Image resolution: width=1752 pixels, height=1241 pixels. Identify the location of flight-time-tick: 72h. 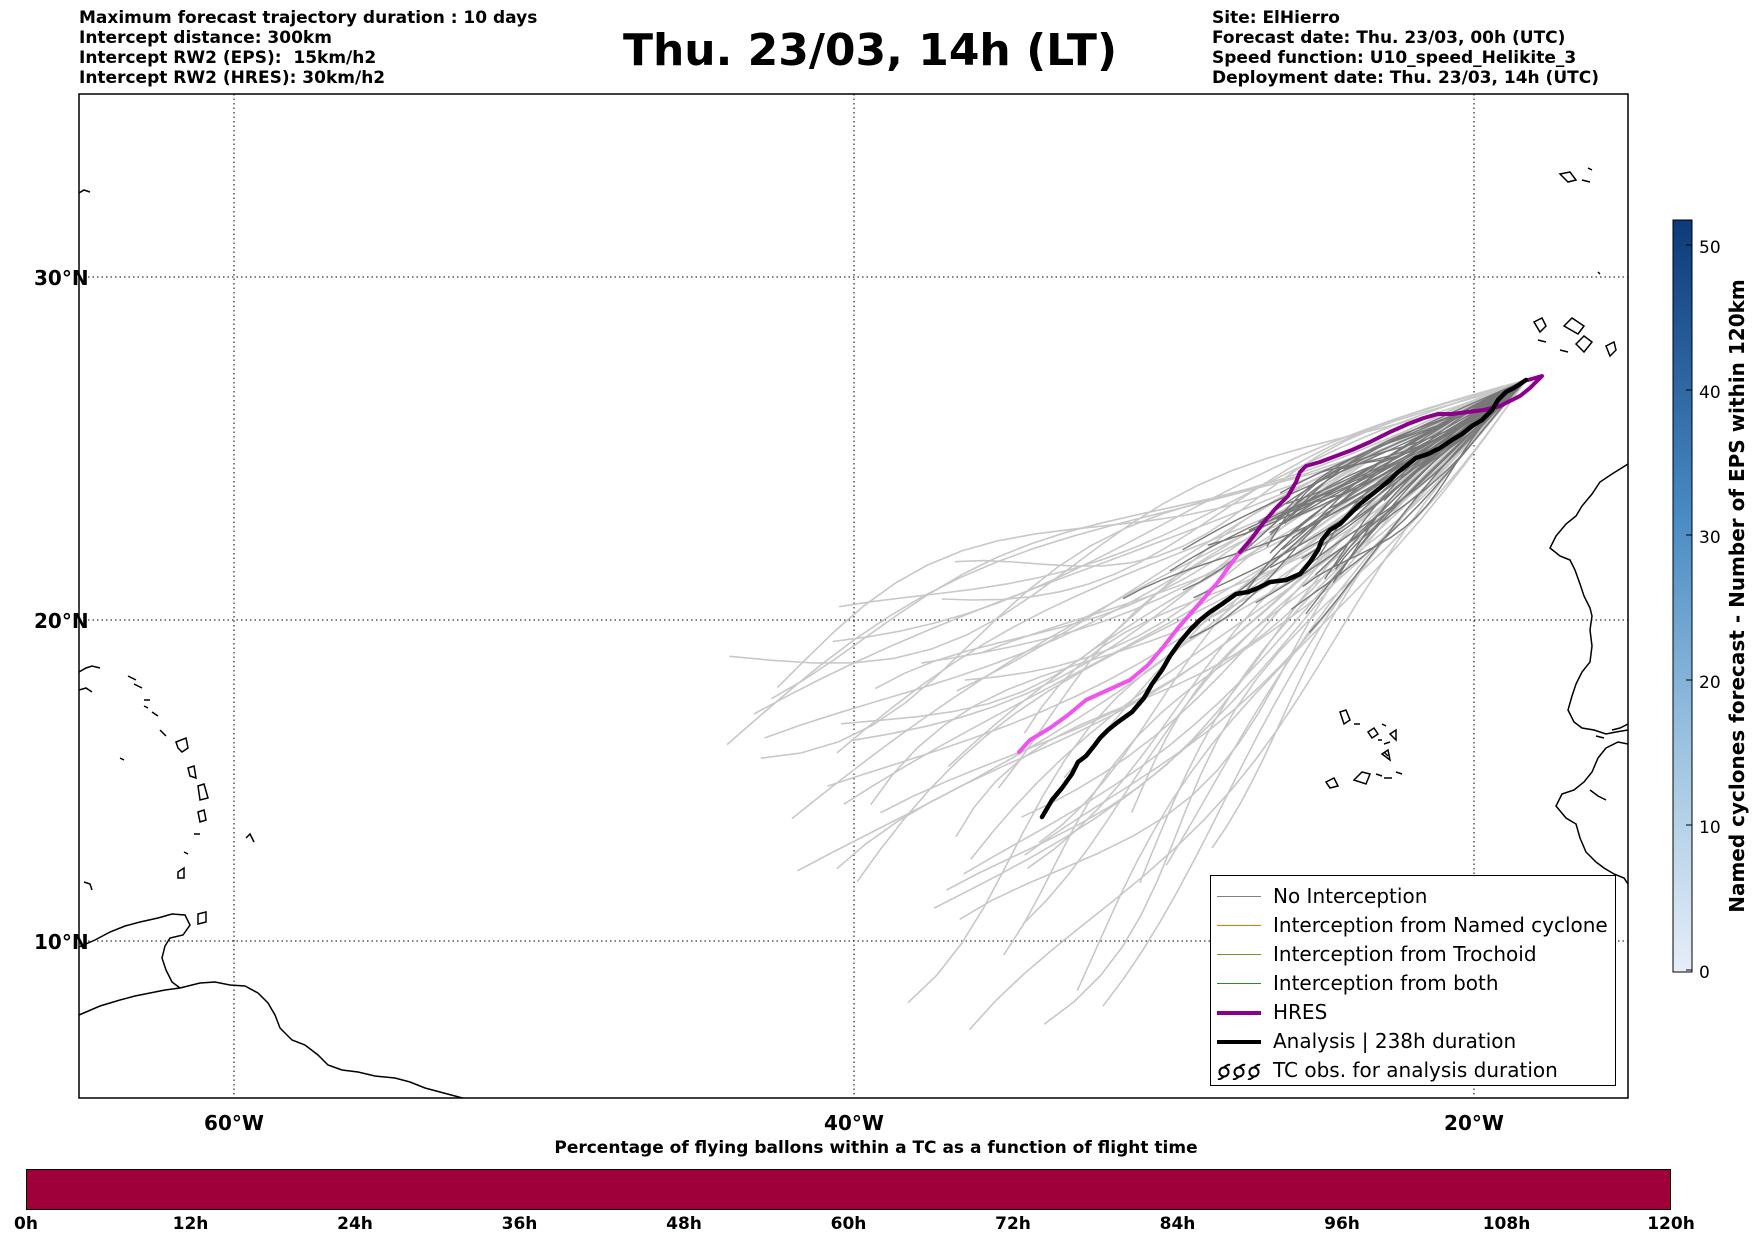
(1013, 1224).